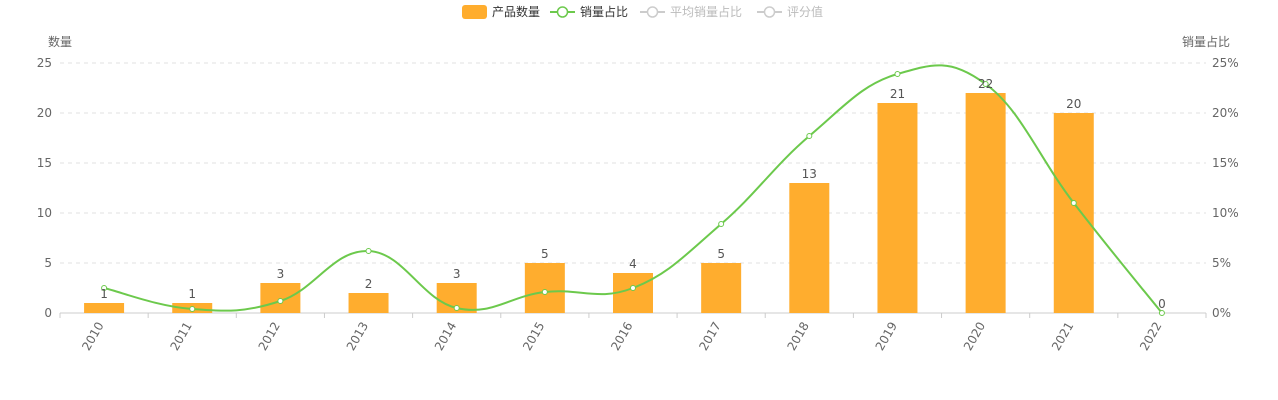 The height and width of the screenshot is (400, 1278). Describe the element at coordinates (706, 11) in the screenshot. I see `legend-label: 平均销量占比` at that location.